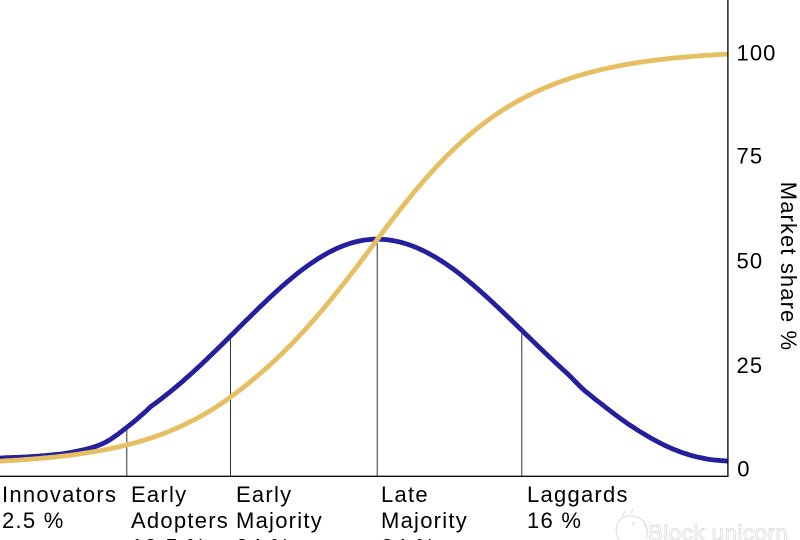  What do you see at coordinates (743, 468) in the screenshot?
I see `svg-text: 0` at bounding box center [743, 468].